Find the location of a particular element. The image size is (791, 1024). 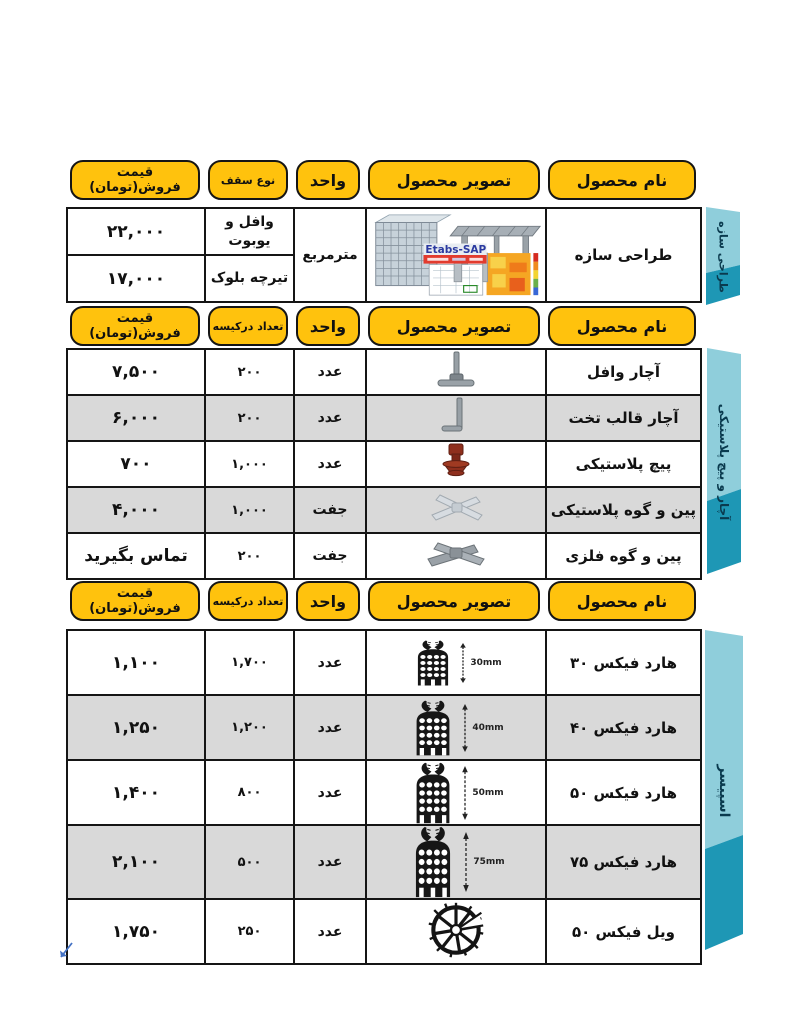

t1-header-image: تصویر محصول is located at coordinates (454, 180).